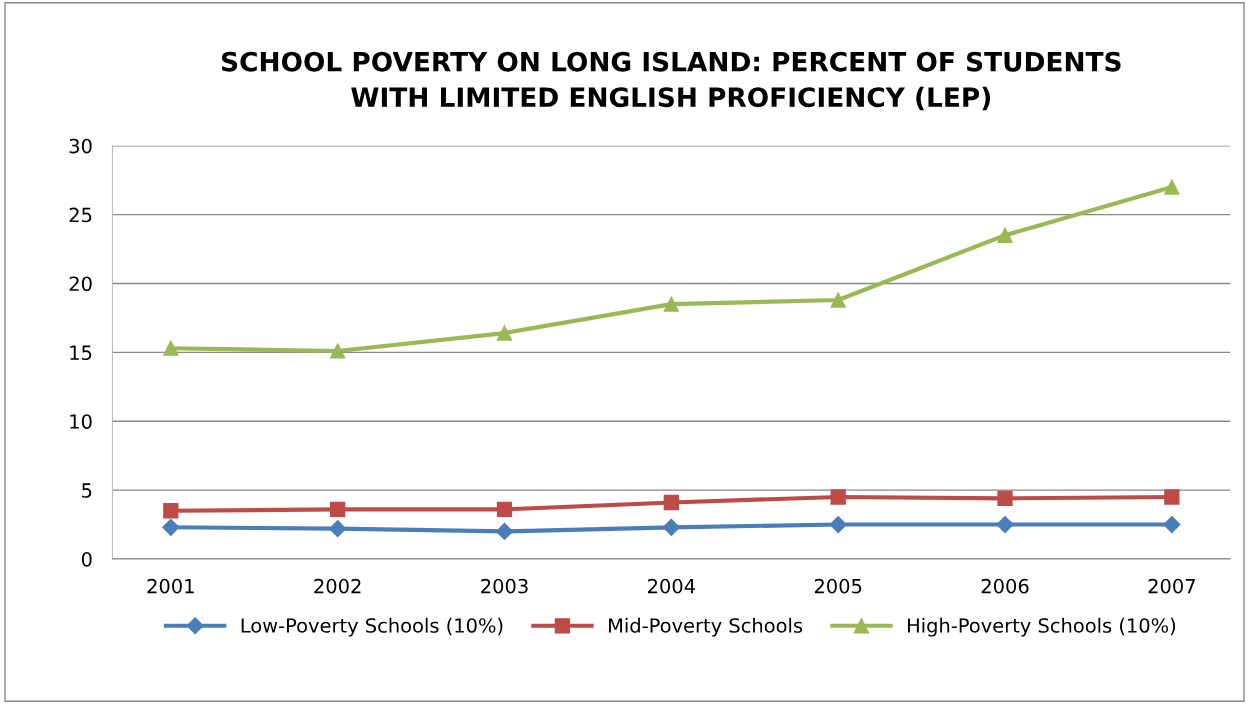 This screenshot has width=1249, height=704. Describe the element at coordinates (838, 586) in the screenshot. I see `x-tick-label: 2005` at that location.